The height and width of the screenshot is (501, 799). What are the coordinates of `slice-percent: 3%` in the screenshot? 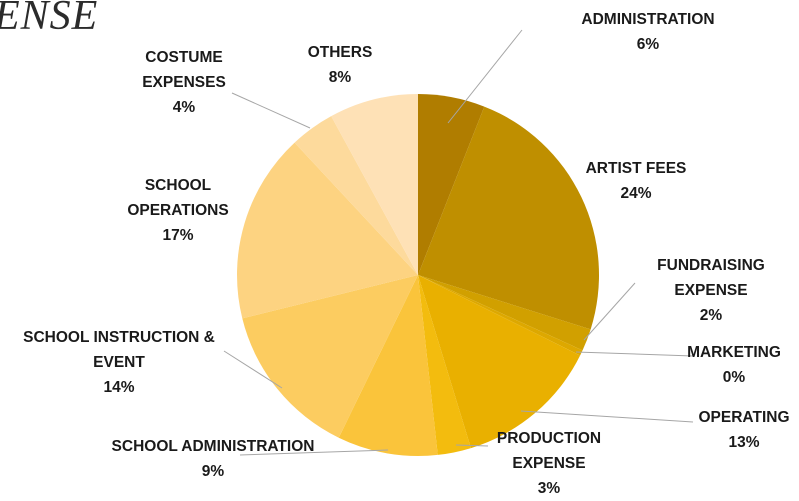 It's located at (549, 488).